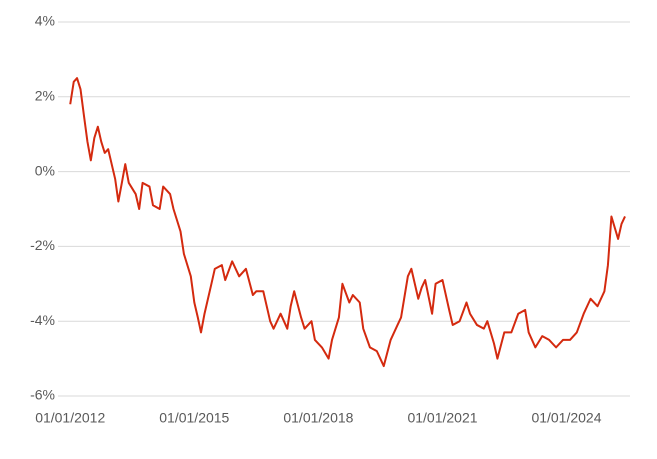 The height and width of the screenshot is (459, 657). What do you see at coordinates (566, 418) in the screenshot?
I see `x-tick-label: 01/01/2024` at bounding box center [566, 418].